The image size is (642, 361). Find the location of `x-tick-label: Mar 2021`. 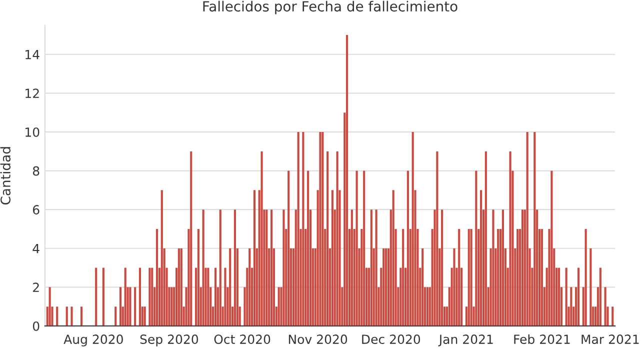

x-tick-label: Mar 2021 is located at coordinates (610, 339).